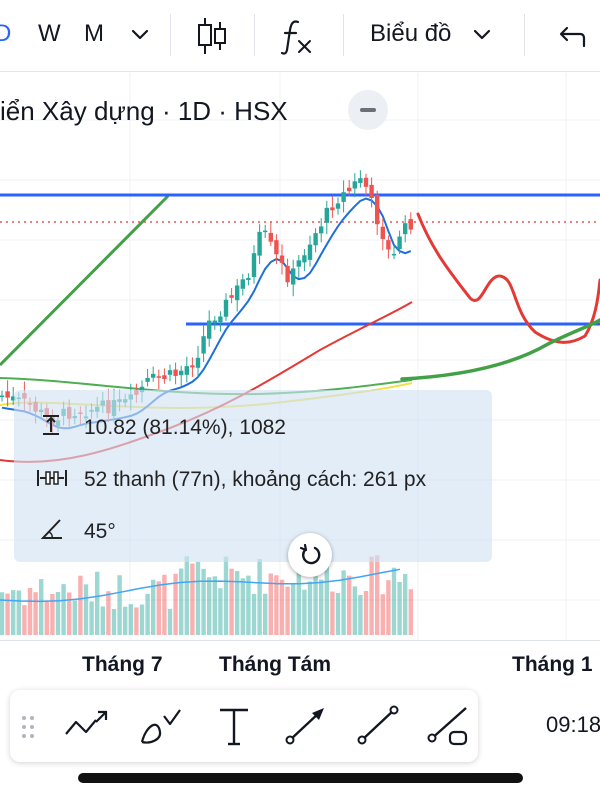 This screenshot has height=800, width=600. I want to click on reset-measure-button, so click(310, 555).